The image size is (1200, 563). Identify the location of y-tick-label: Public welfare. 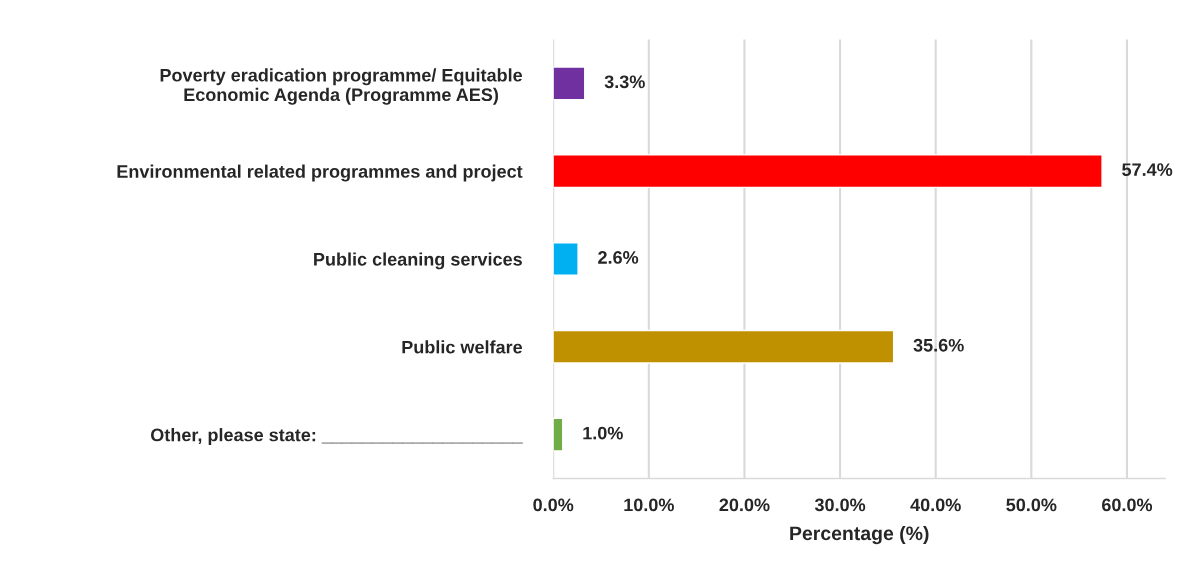
(462, 347).